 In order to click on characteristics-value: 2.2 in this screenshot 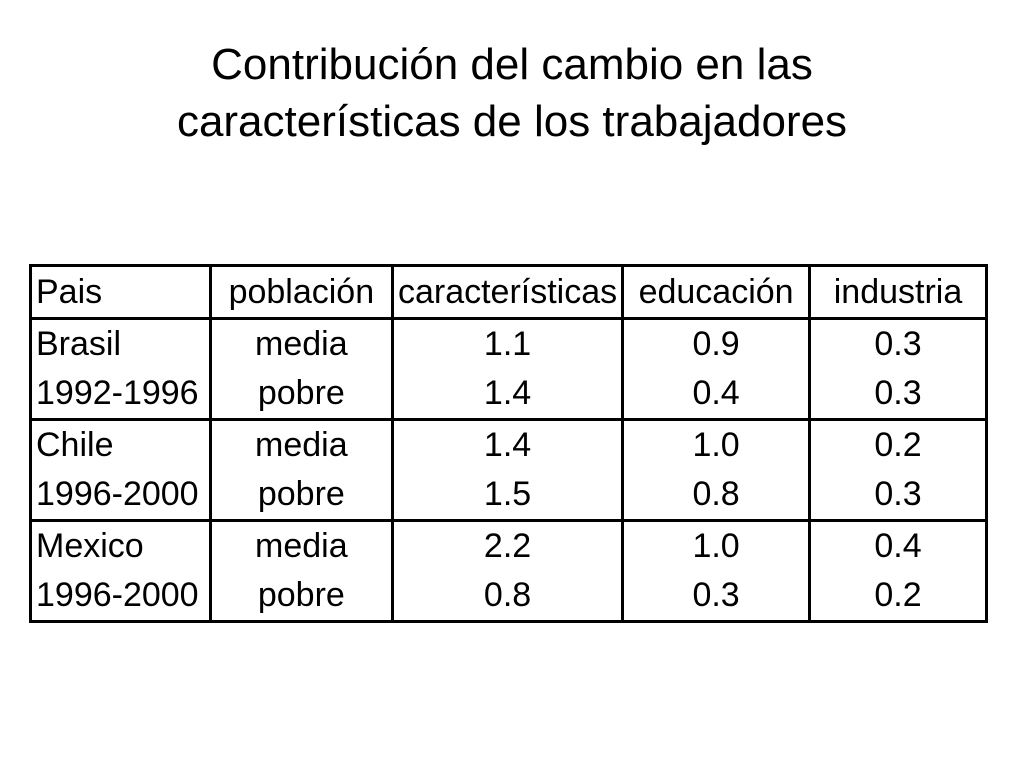, I will do `click(507, 546)`.